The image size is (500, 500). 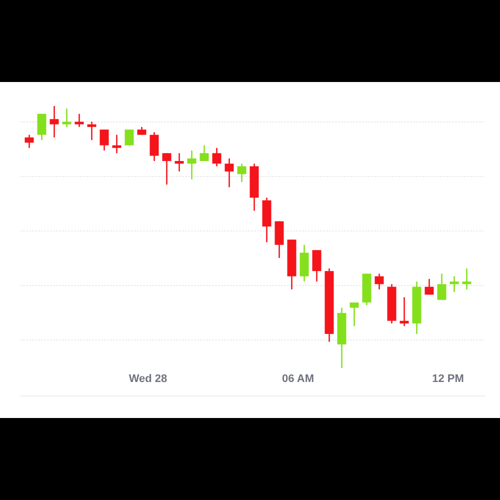 I want to click on x-tick-label: 12 PM, so click(x=448, y=379).